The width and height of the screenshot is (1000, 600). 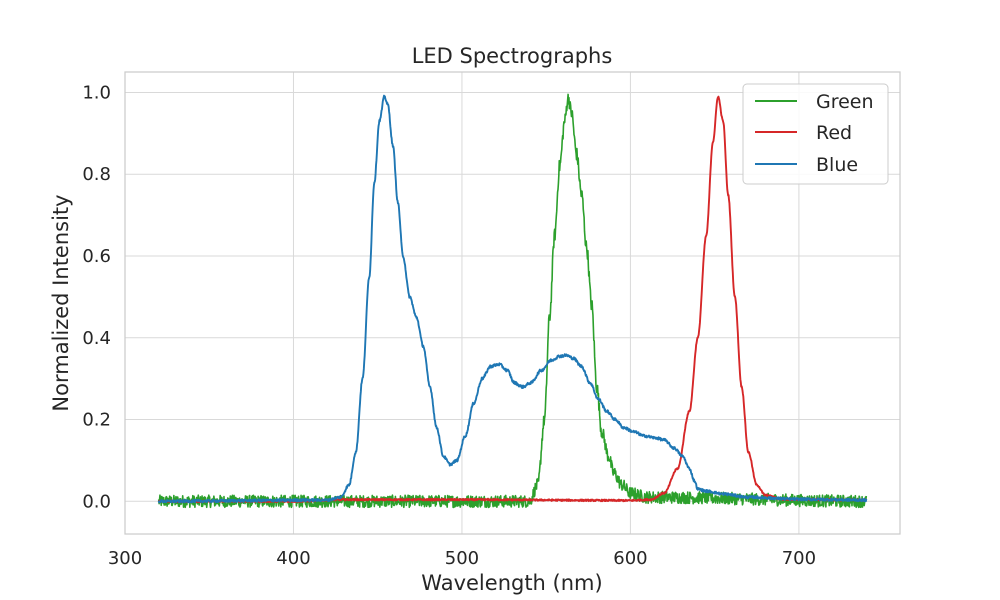 I want to click on x-tick-label: 500, so click(x=462, y=558).